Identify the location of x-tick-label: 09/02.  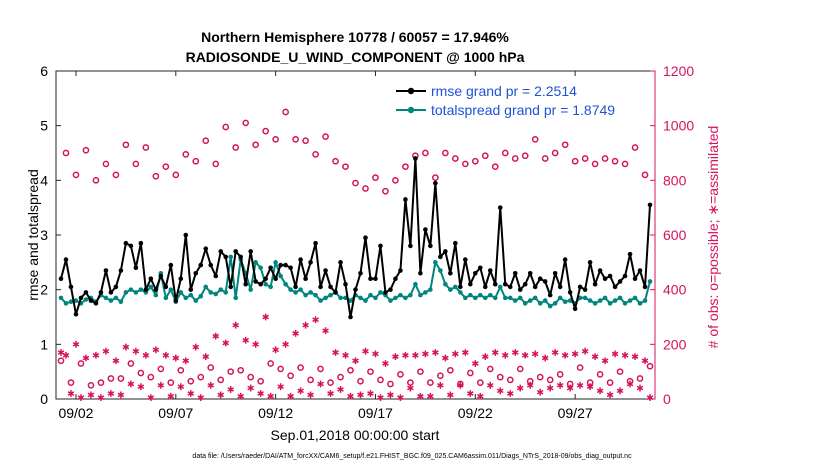
(75, 413).